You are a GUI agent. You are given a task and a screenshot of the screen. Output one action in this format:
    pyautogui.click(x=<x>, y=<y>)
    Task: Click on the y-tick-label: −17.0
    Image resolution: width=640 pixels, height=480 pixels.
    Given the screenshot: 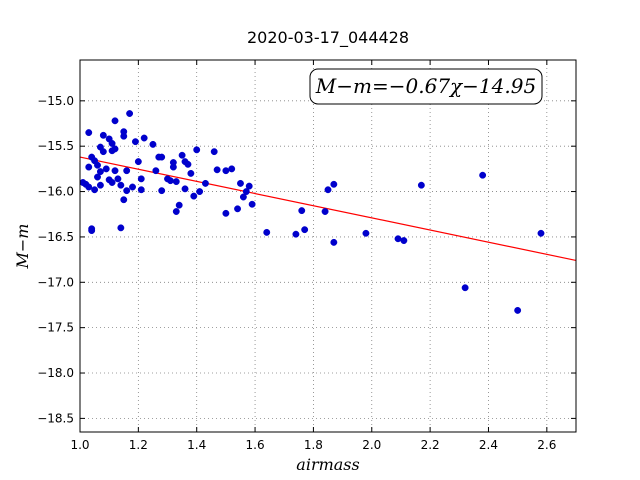 What is the action you would take?
    pyautogui.click(x=55, y=282)
    